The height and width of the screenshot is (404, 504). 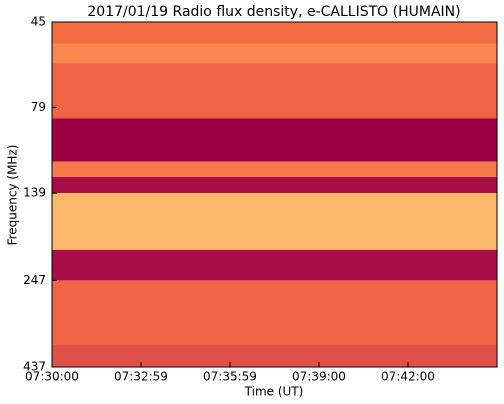 What do you see at coordinates (230, 377) in the screenshot?
I see `x-tick-label: 07:35:59` at bounding box center [230, 377].